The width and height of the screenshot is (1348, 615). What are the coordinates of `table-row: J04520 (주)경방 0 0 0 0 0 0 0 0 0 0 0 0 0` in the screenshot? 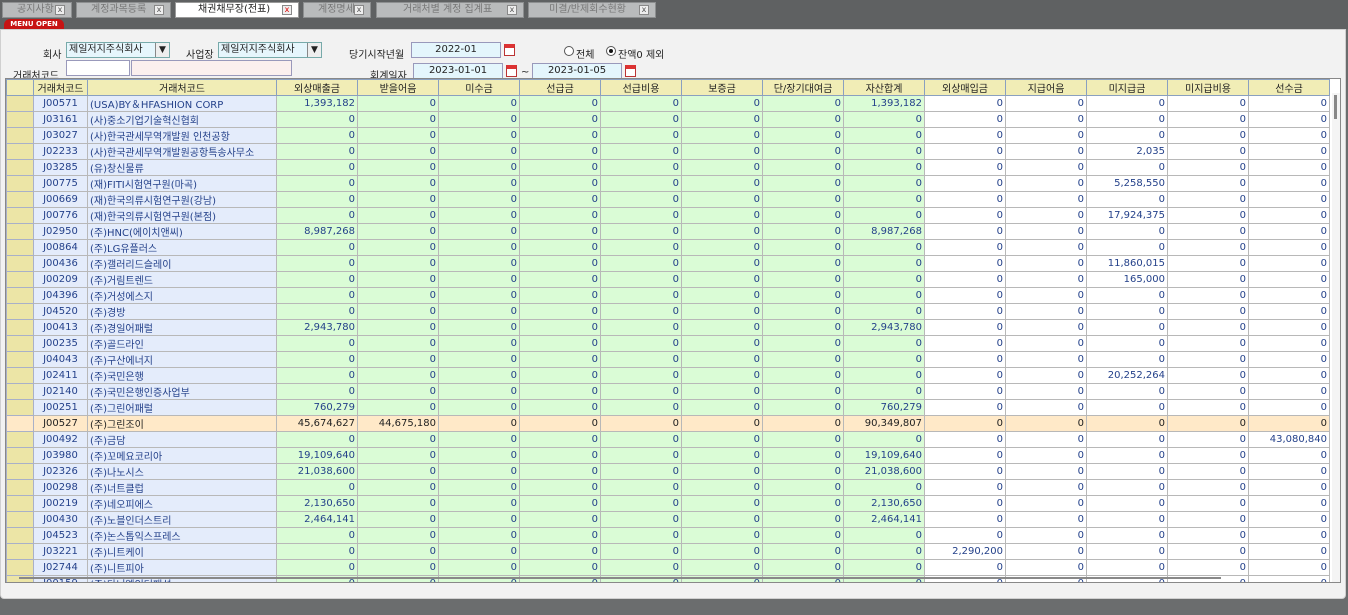 It's located at (668, 311).